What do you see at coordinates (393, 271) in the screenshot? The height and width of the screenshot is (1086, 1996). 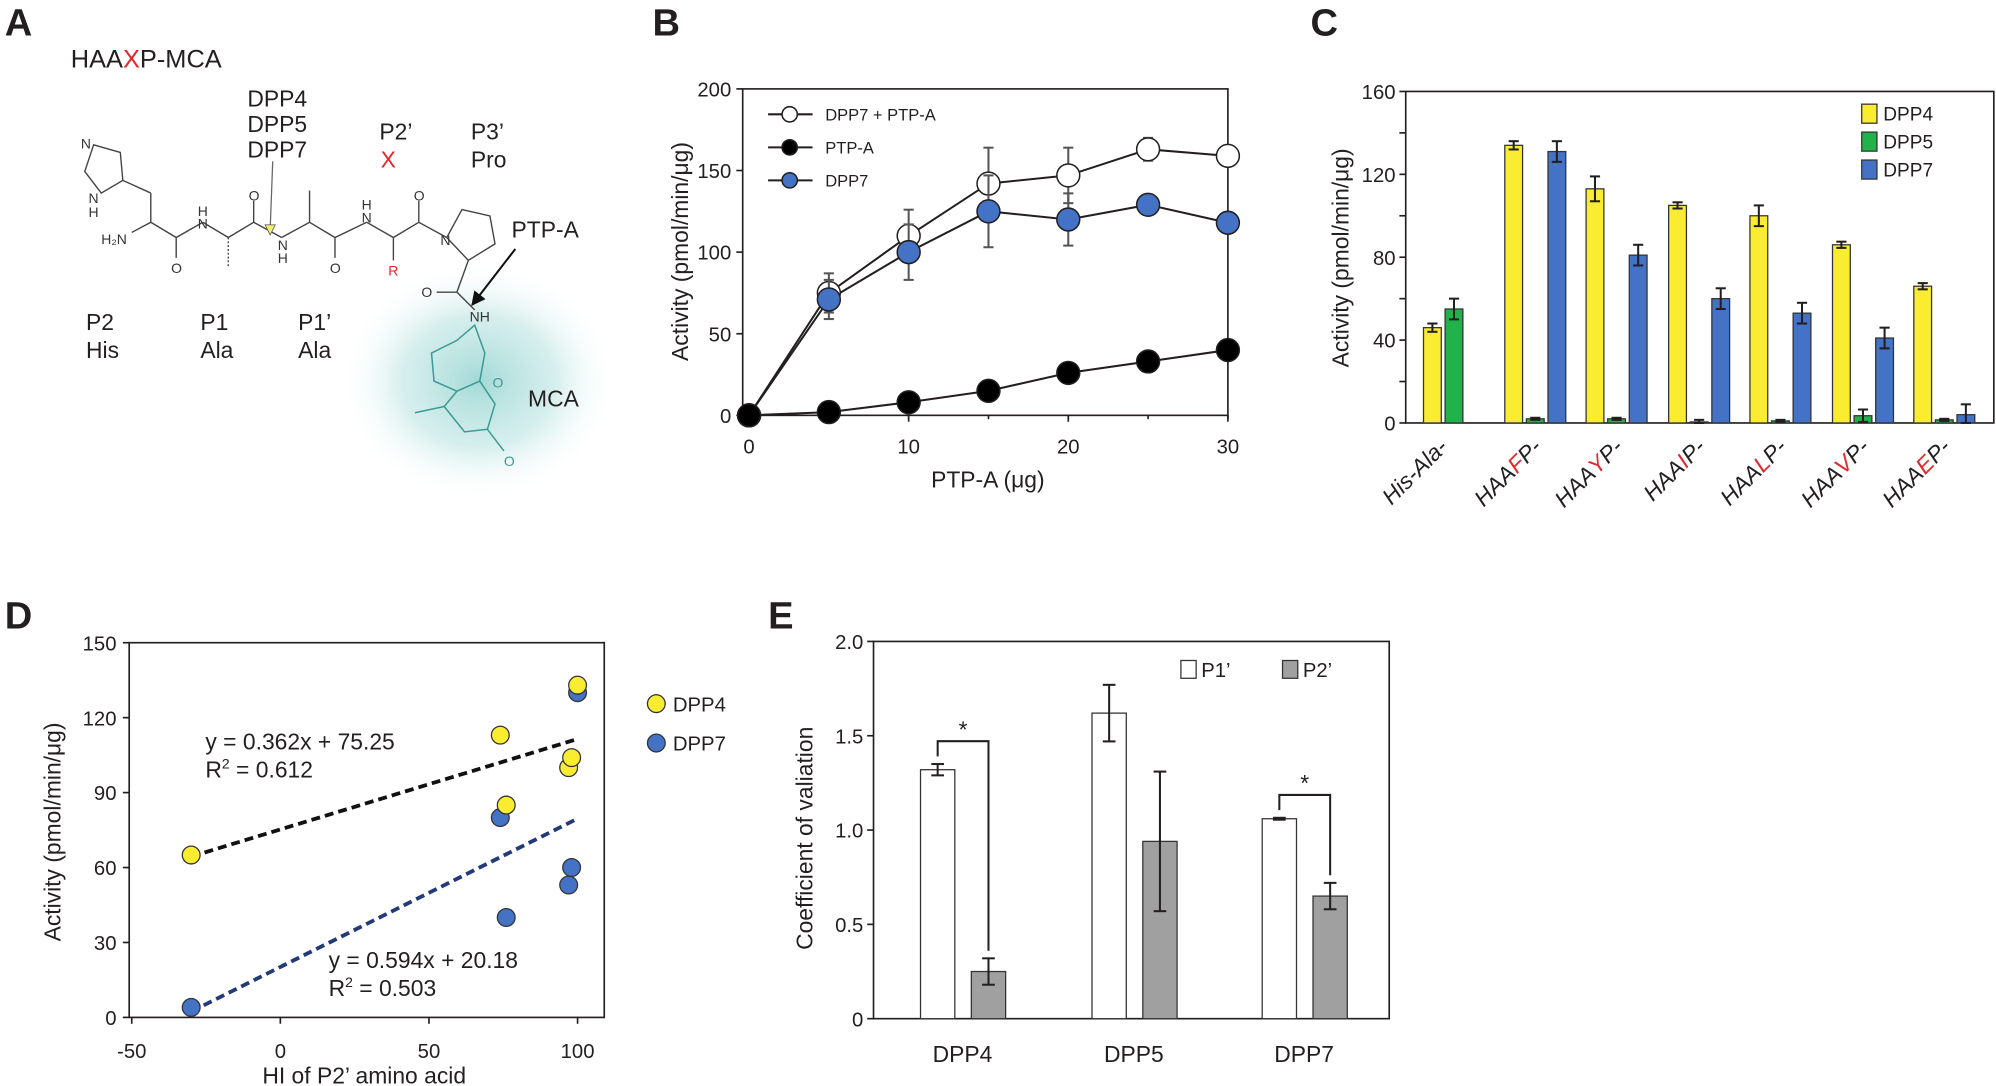 I see `atom-r: R` at bounding box center [393, 271].